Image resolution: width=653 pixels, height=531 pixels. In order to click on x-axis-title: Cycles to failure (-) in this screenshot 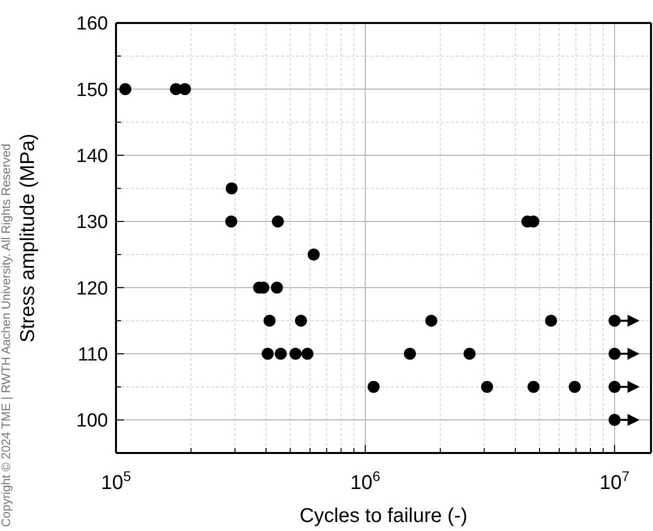, I will do `click(384, 516)`.